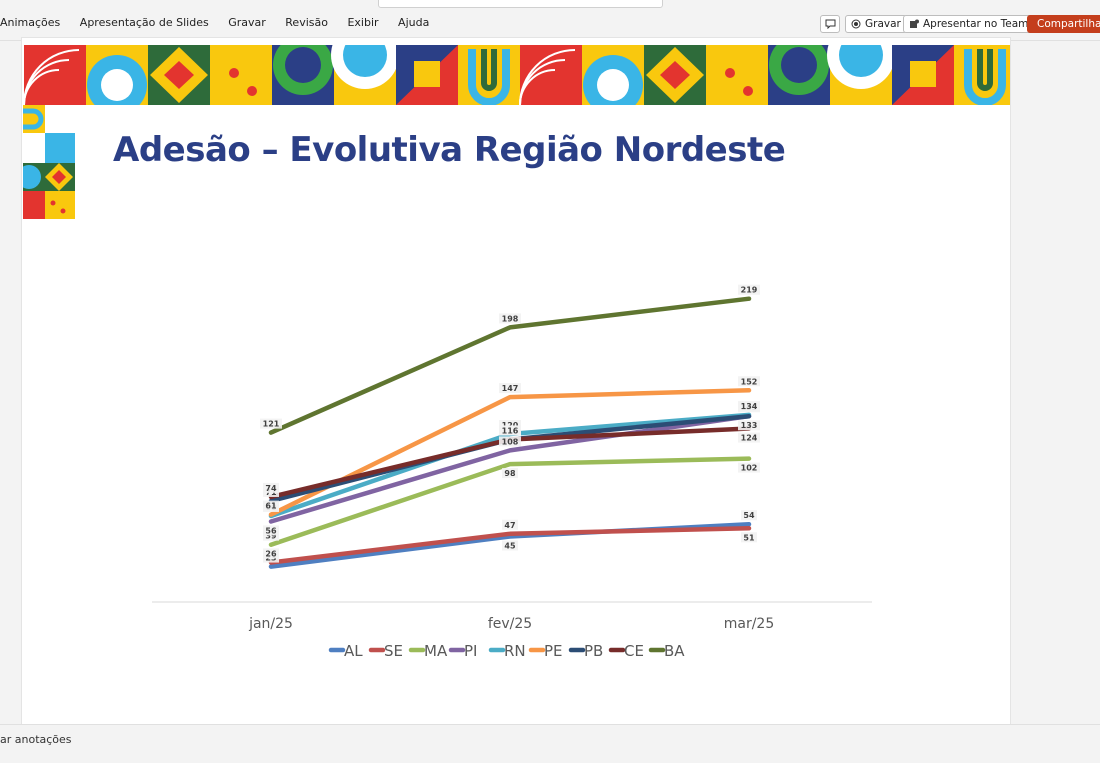 Image resolution: width=1100 pixels, height=763 pixels. I want to click on share-button: Compartilhar, so click(1063, 24).